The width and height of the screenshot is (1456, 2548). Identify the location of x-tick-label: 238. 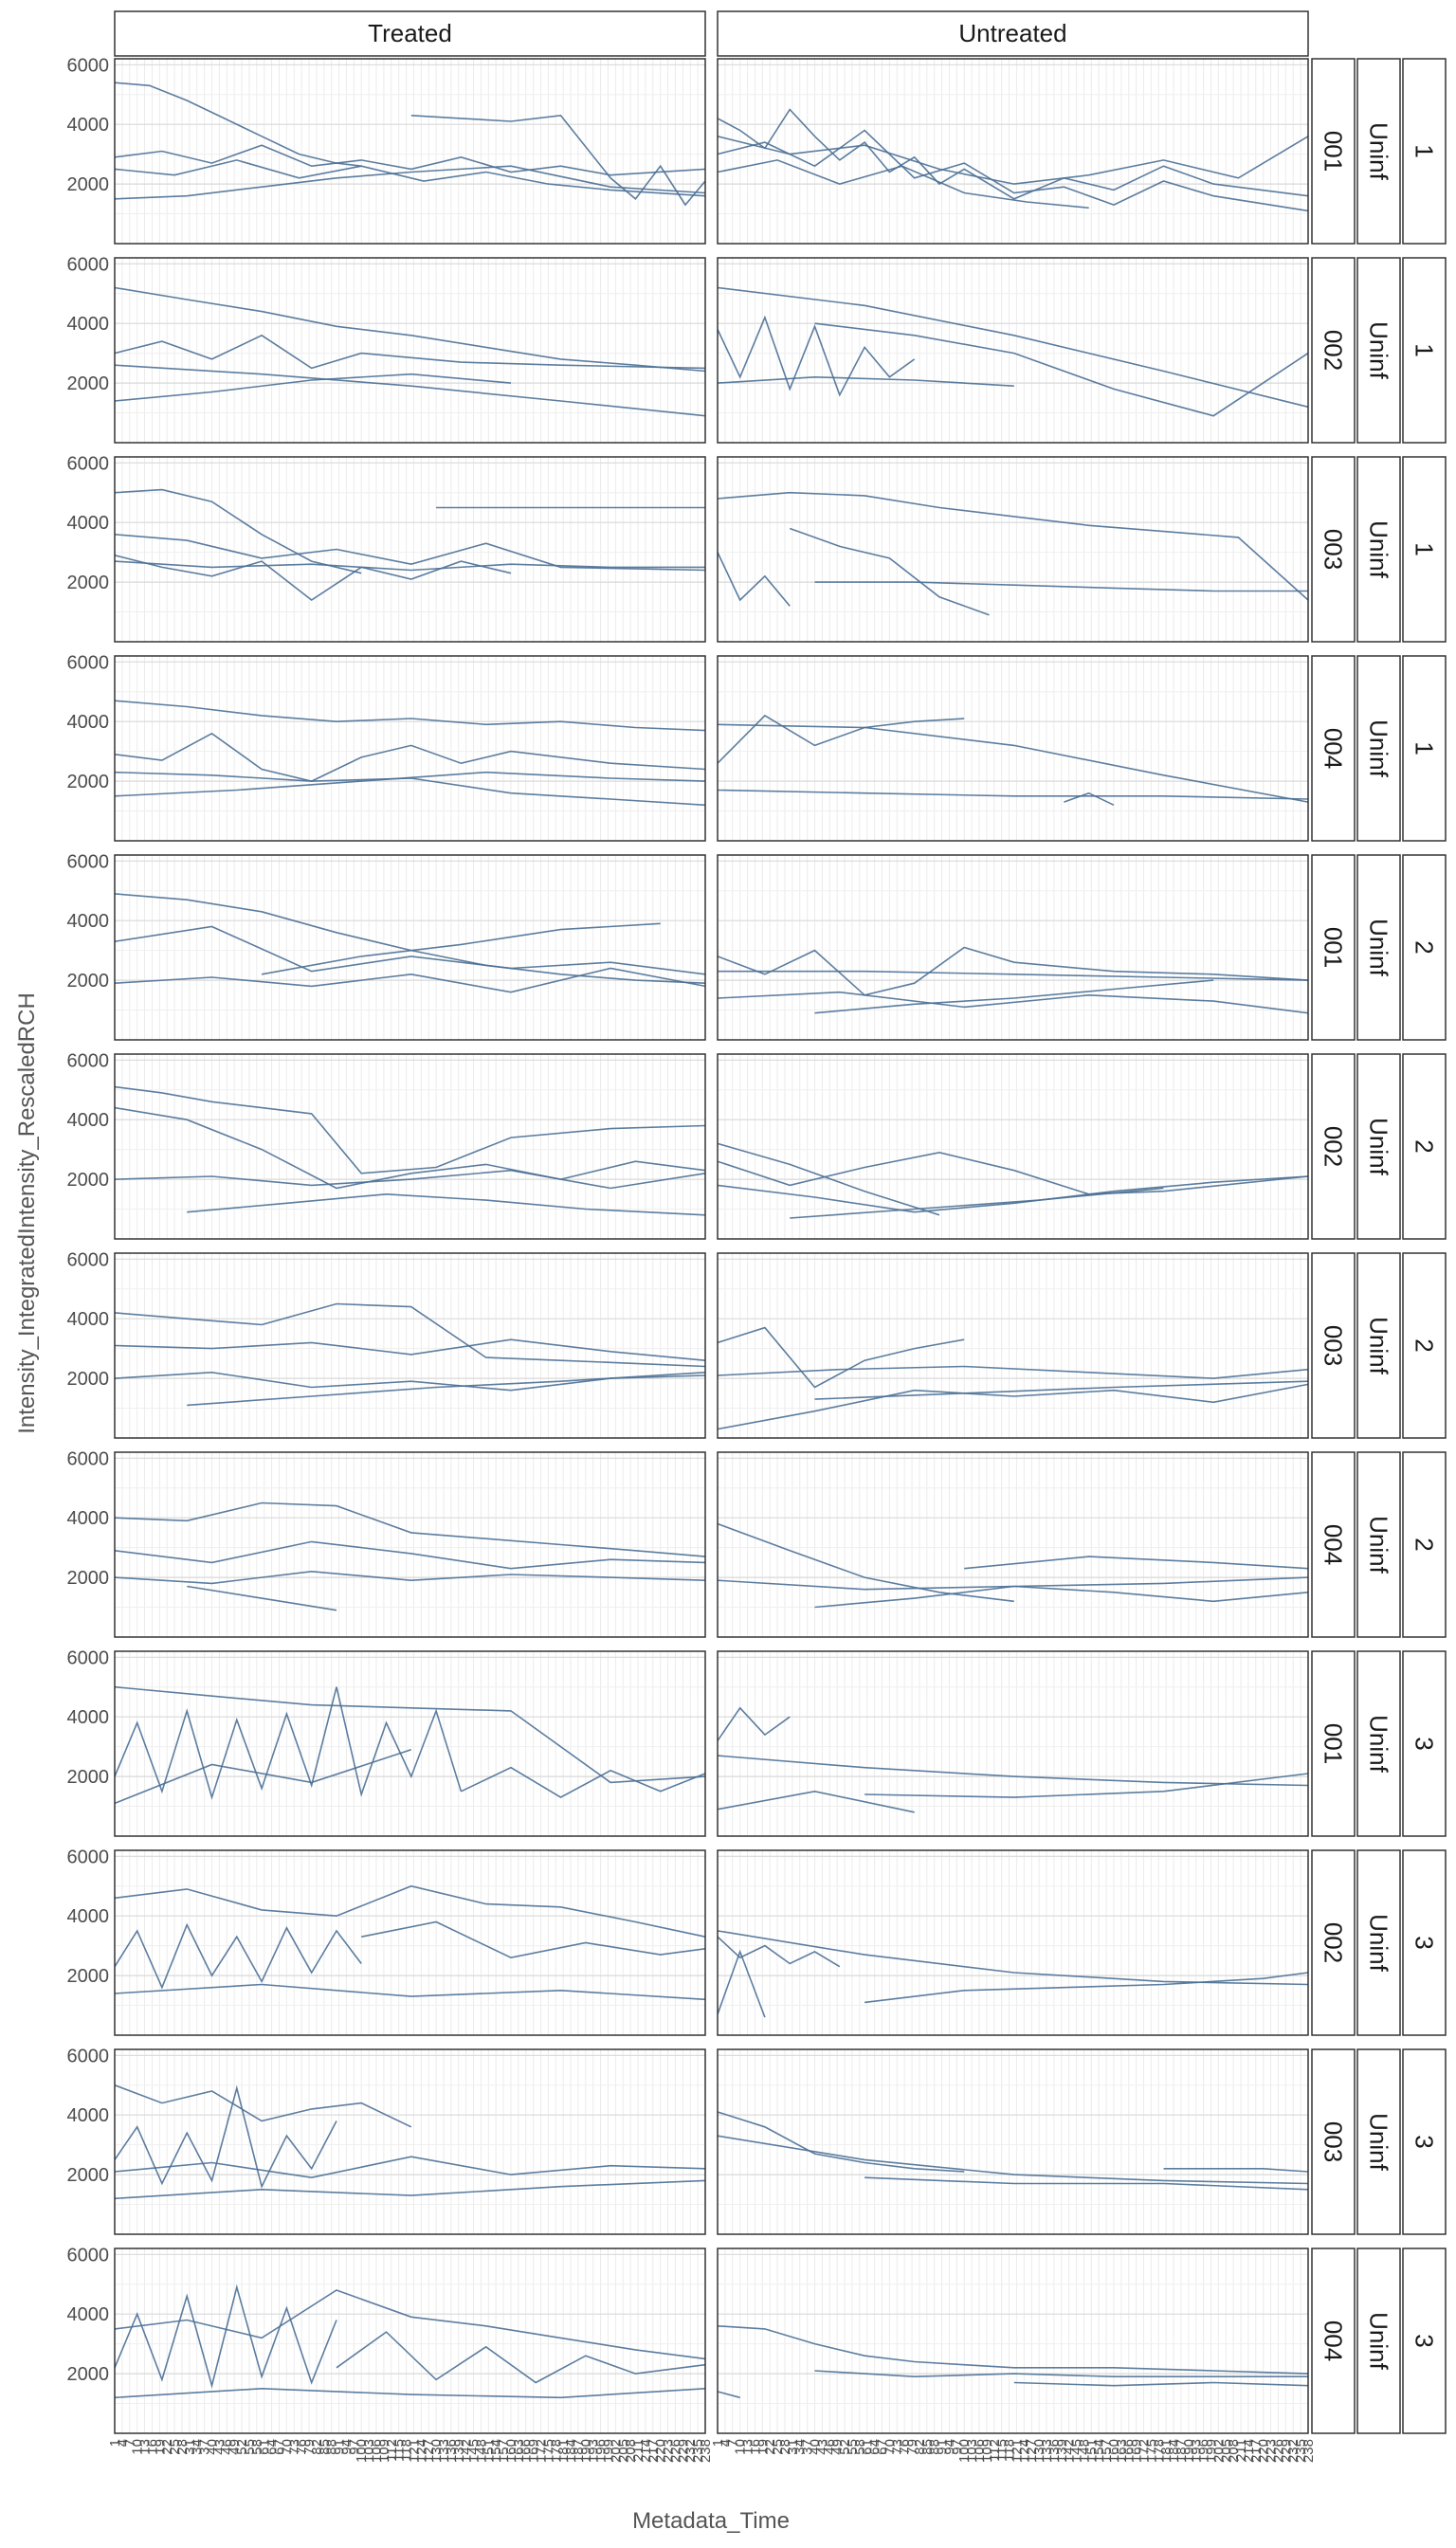
(706, 2451).